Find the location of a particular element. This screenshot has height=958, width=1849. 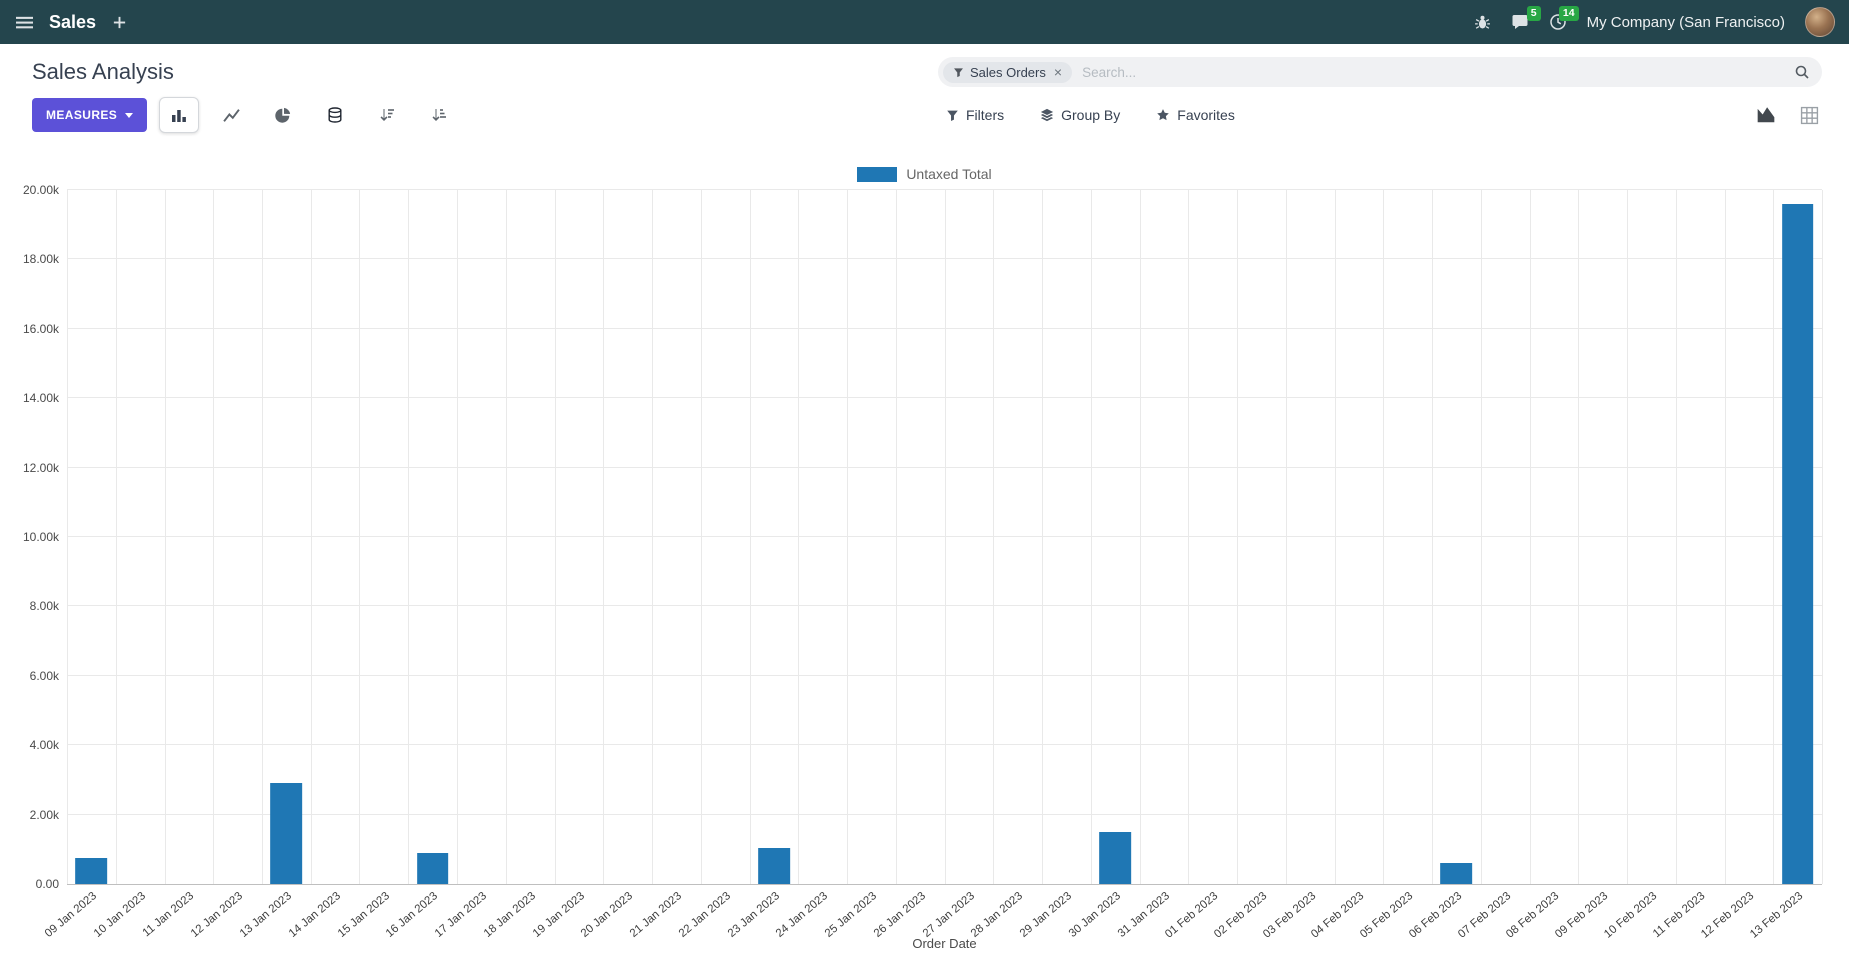

favorites-button: Favorites is located at coordinates (1195, 115).